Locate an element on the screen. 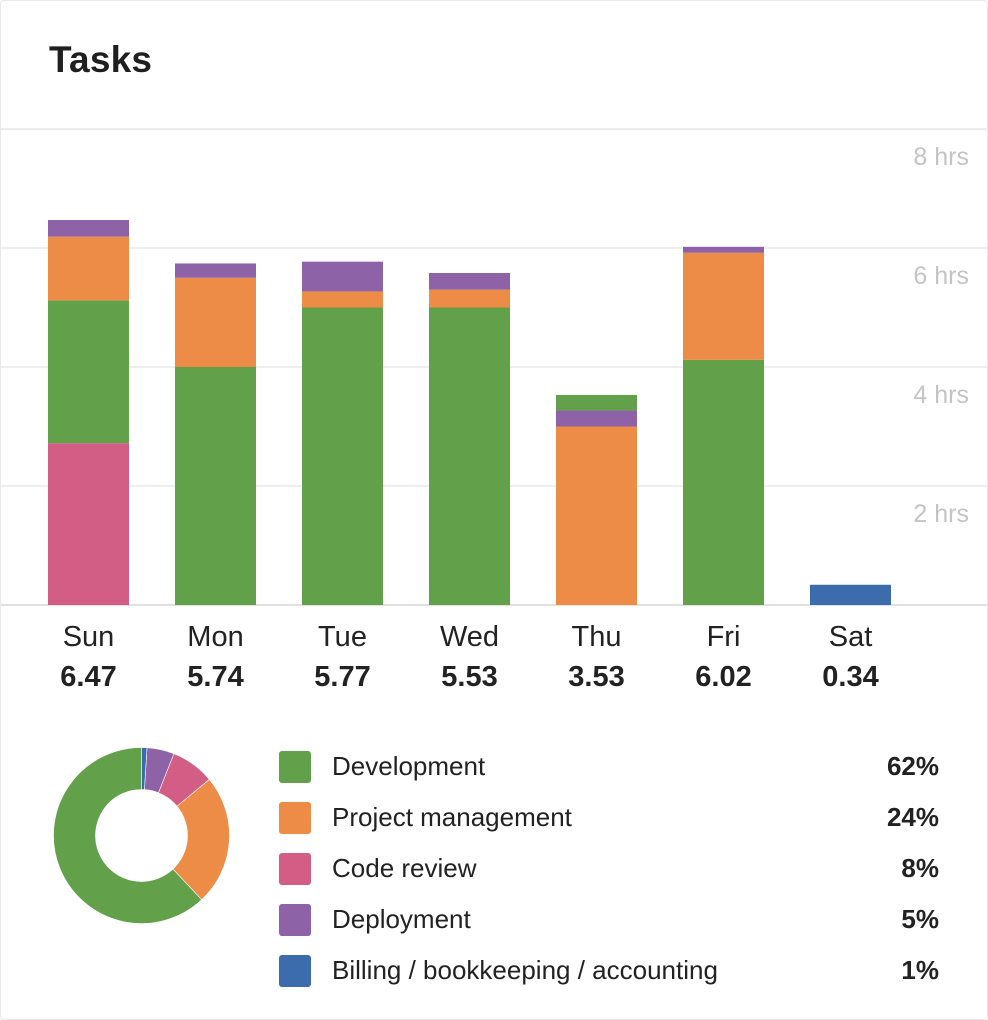  day-total-label: 0.34 is located at coordinates (850, 677).